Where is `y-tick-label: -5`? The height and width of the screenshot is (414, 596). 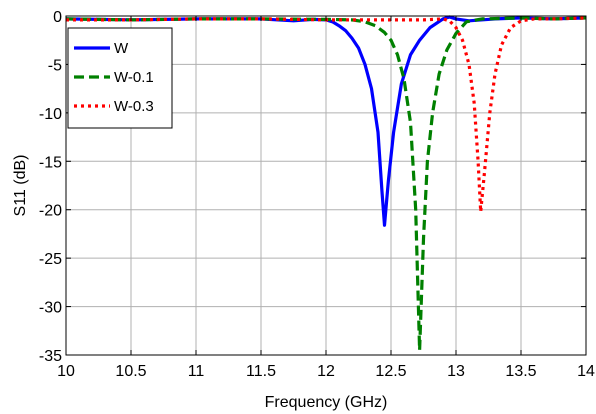
y-tick-label: -5 is located at coordinates (55, 65).